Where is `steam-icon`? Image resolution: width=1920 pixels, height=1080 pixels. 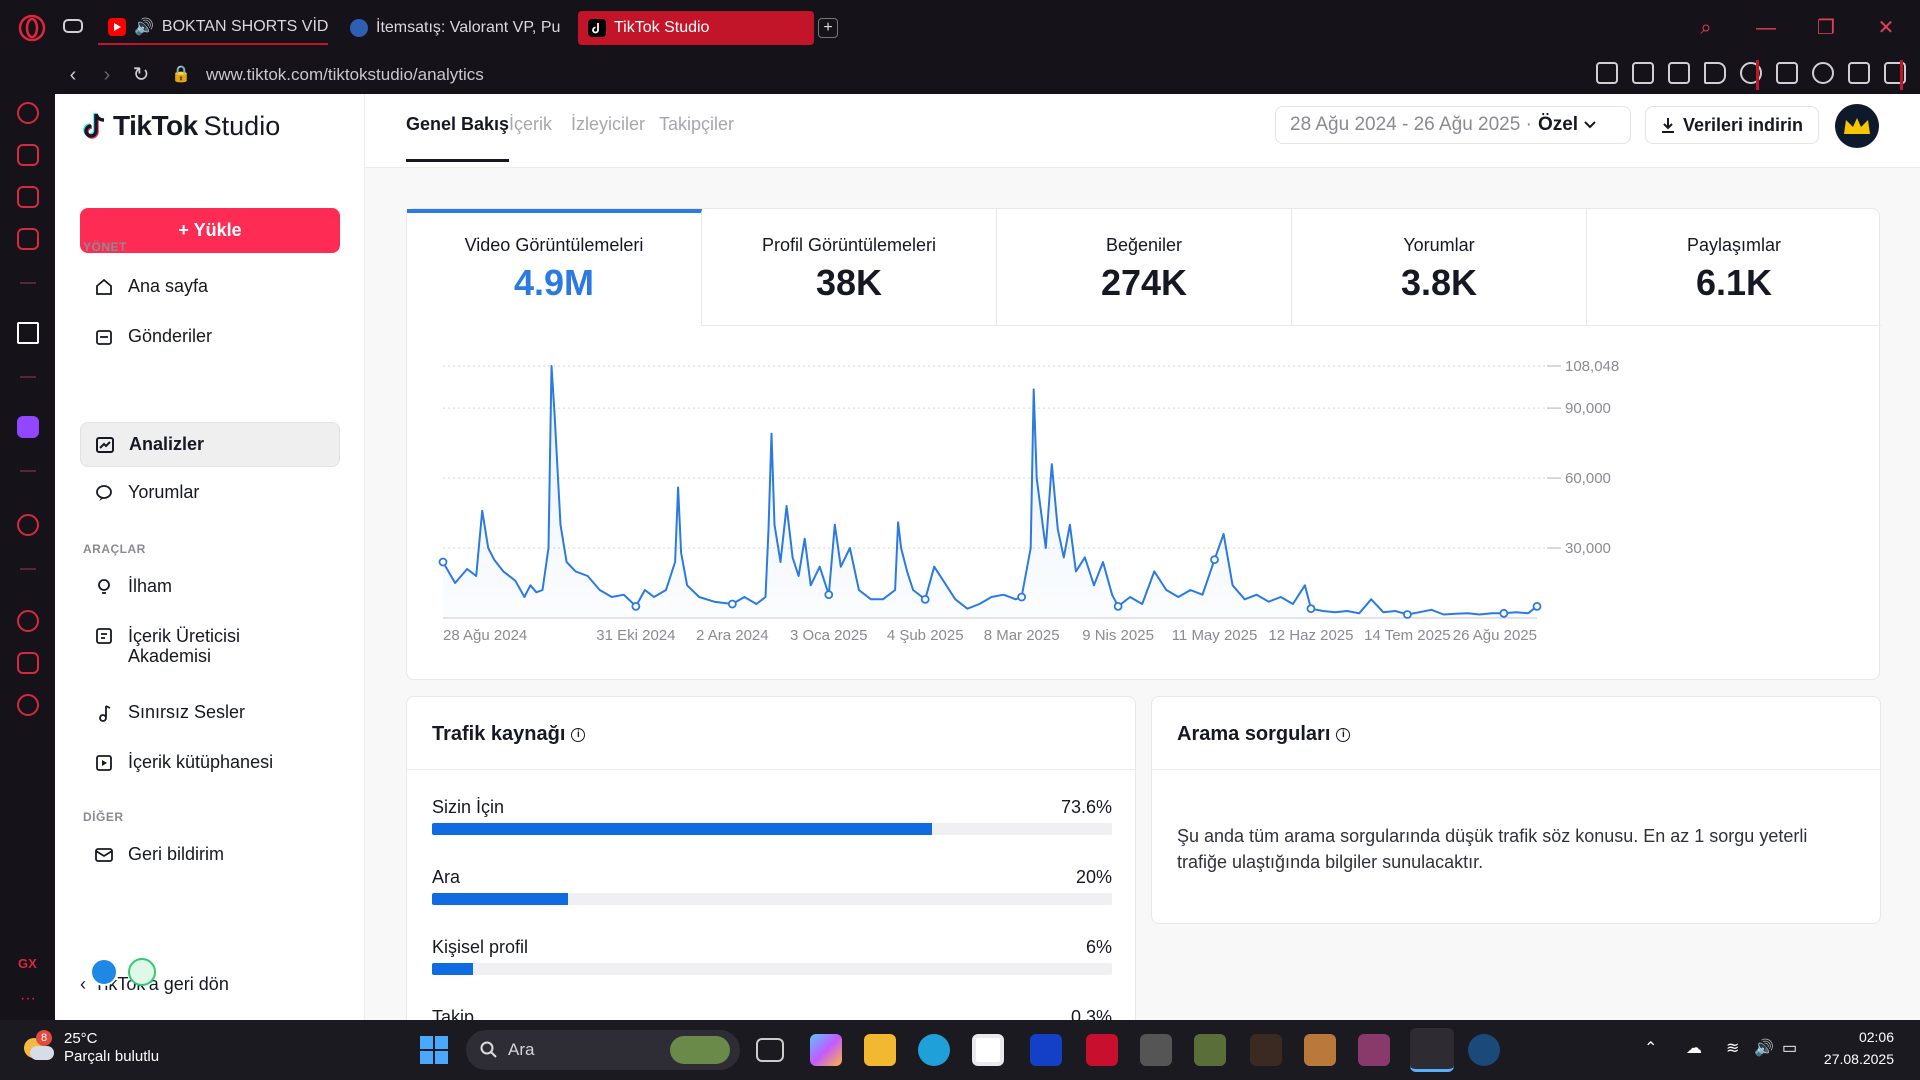 steam-icon is located at coordinates (1484, 1050).